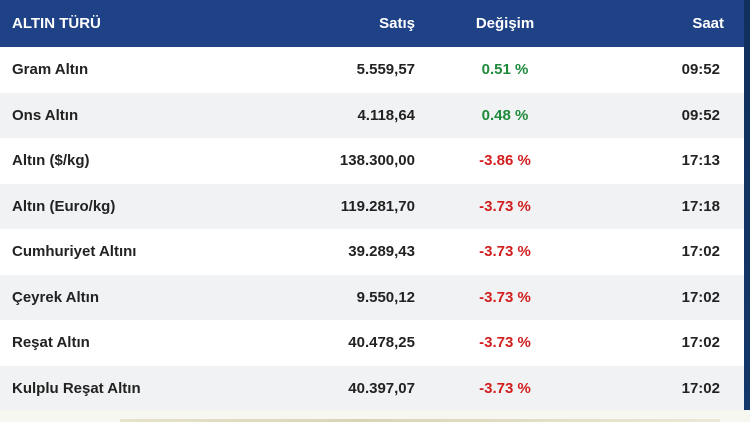 This screenshot has width=750, height=422. Describe the element at coordinates (76, 388) in the screenshot. I see `gold-type-cell: Kulplu Reşat Altın` at that location.